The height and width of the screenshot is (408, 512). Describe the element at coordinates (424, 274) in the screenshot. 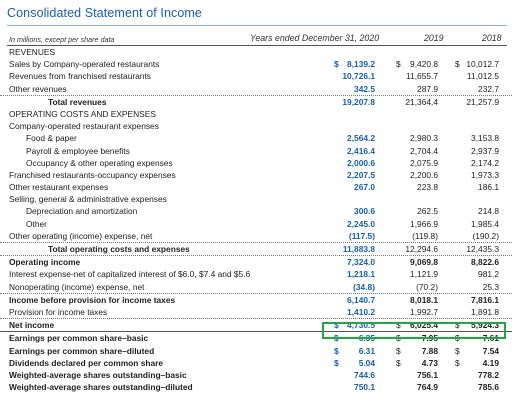

I see `value-2019: 1,121.9` at that location.